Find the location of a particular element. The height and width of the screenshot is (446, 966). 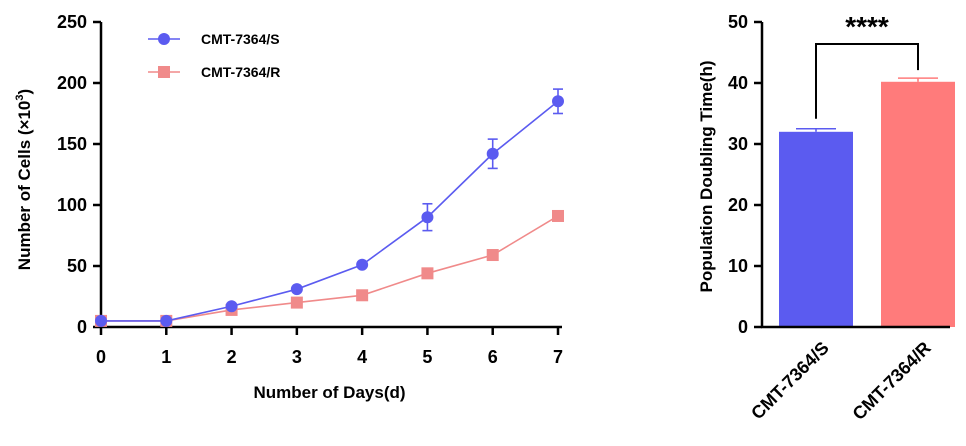

x-tick-label: 1 is located at coordinates (166, 357).